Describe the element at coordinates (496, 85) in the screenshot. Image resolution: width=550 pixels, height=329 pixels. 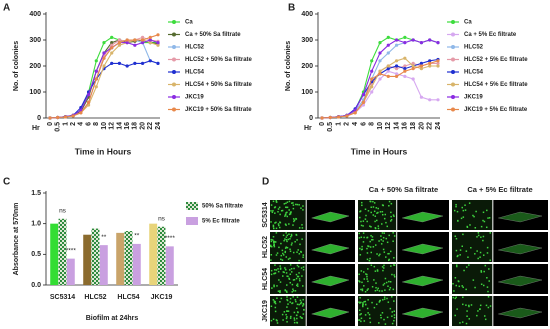
I see `legend-label: HLC54 + 5% Ec filtrate` at that location.